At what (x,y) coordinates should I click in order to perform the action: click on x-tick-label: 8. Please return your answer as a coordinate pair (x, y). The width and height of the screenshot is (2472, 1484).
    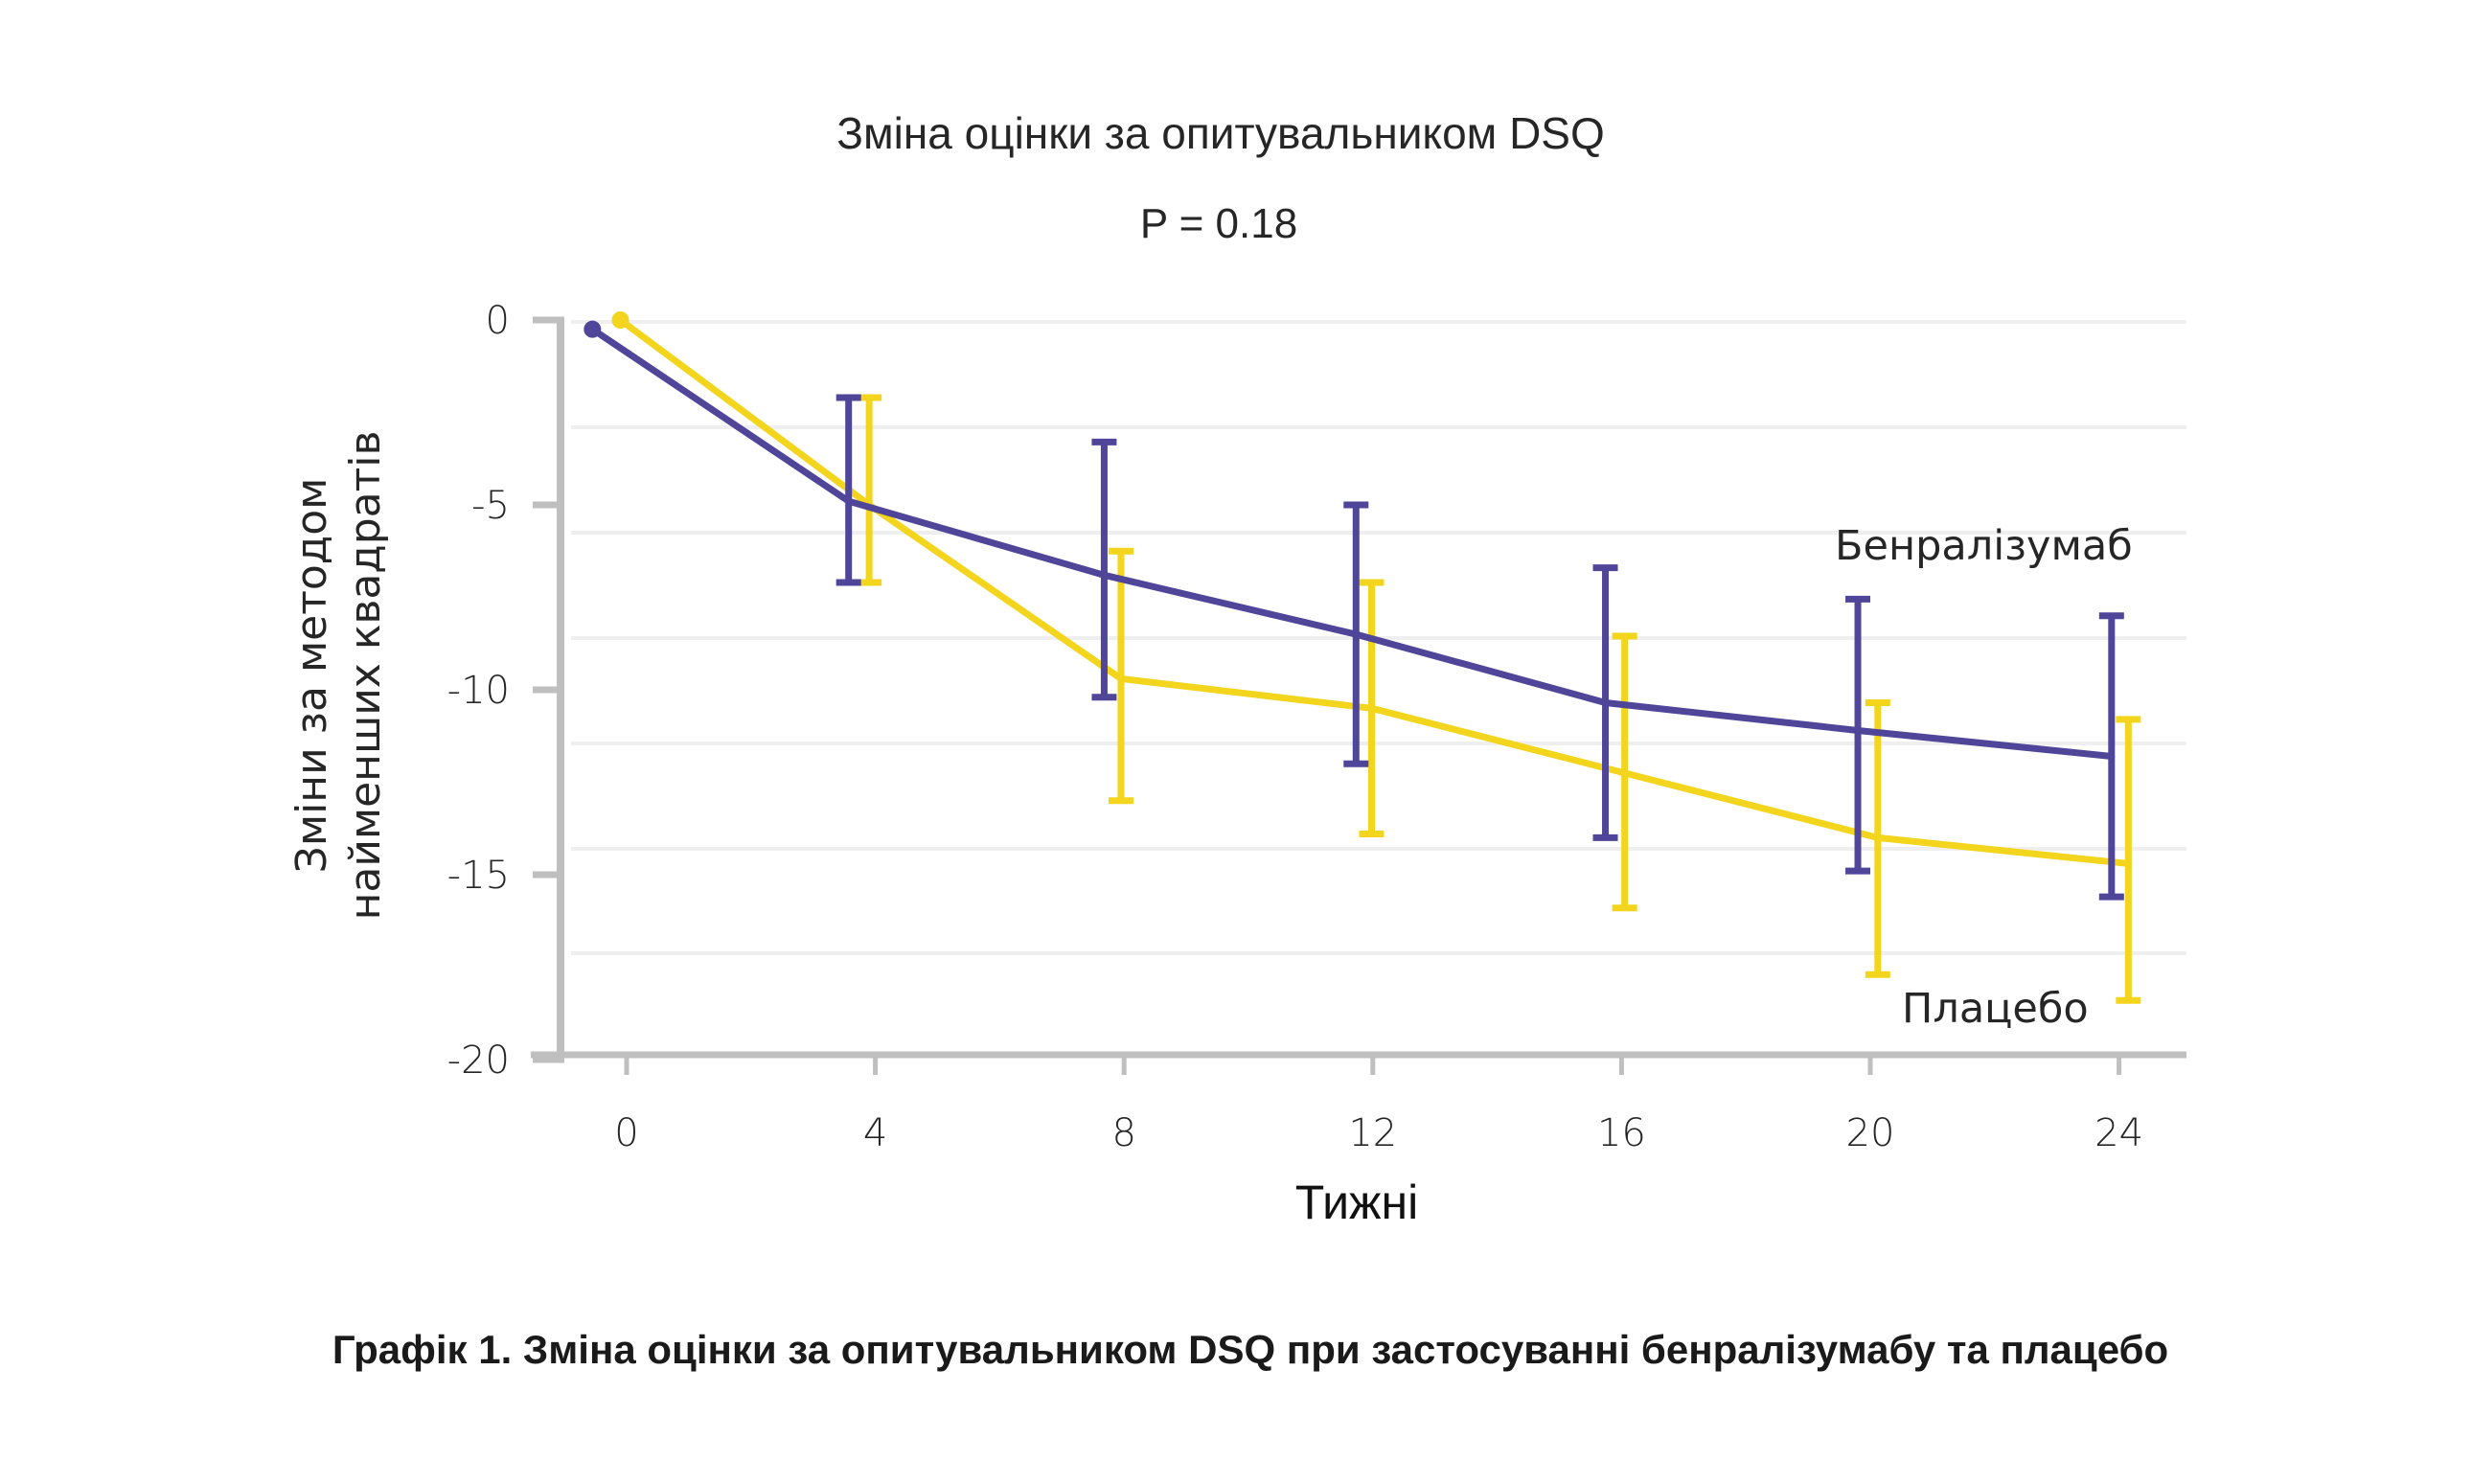
    Looking at the image, I should click on (1123, 1133).